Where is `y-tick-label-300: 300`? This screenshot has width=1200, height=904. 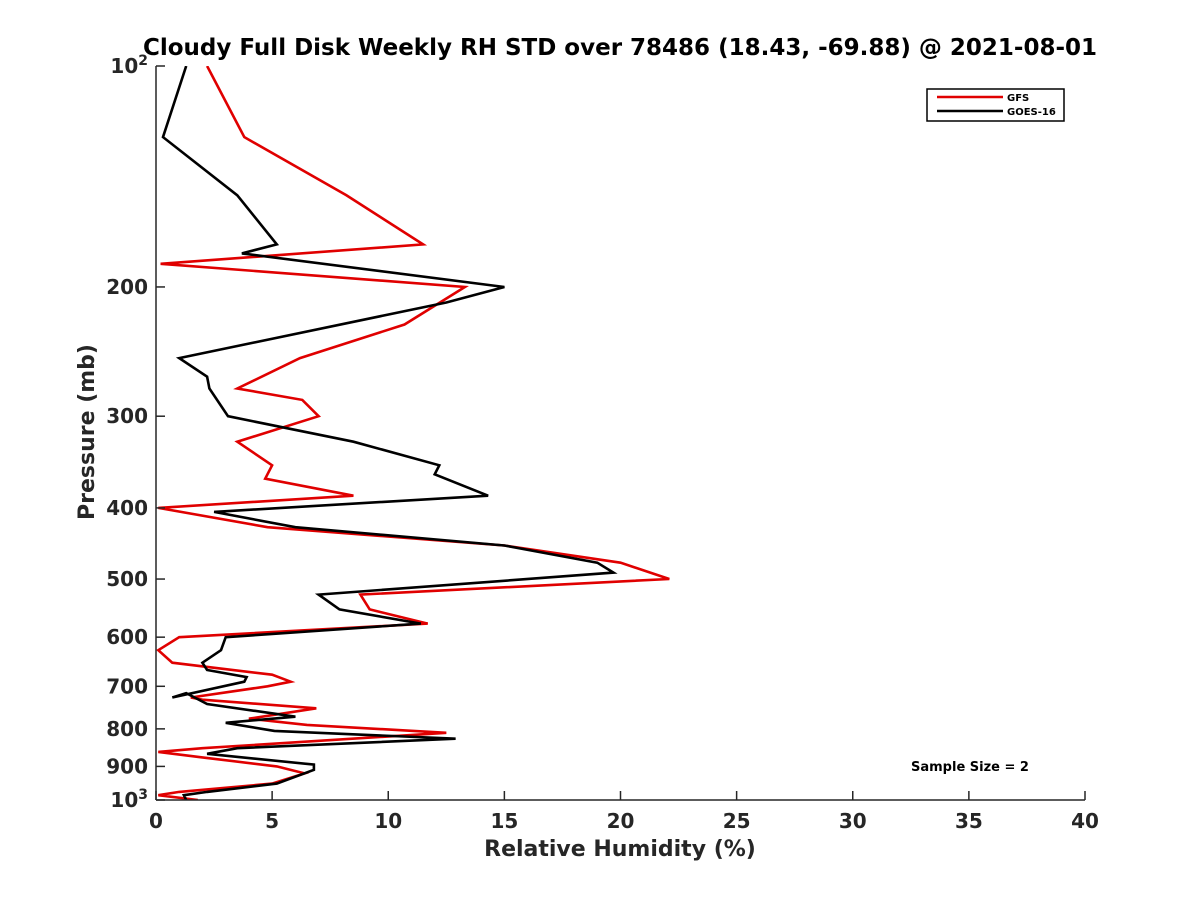 y-tick-label-300: 300 is located at coordinates (127, 416).